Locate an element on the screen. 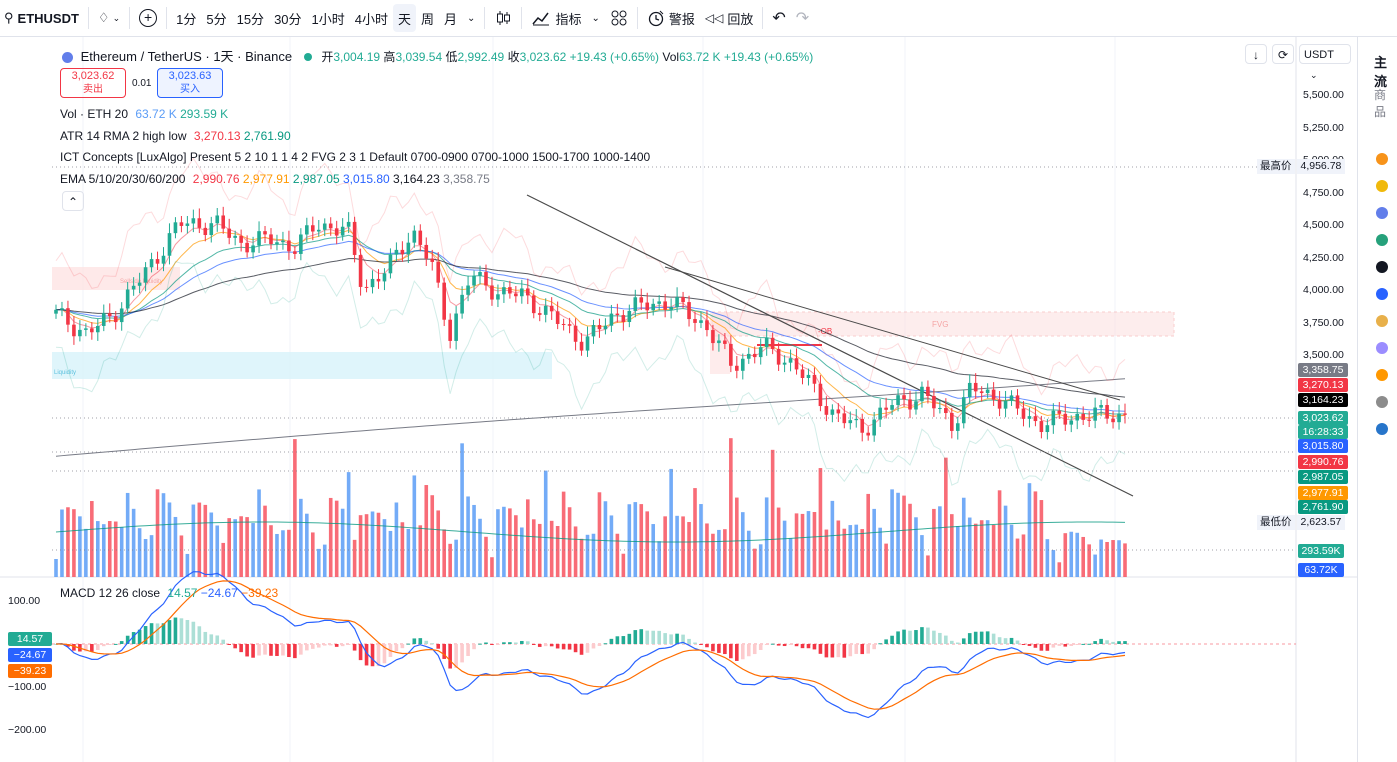 The height and width of the screenshot is (762, 1397). interval-1M: 月 is located at coordinates (451, 19).